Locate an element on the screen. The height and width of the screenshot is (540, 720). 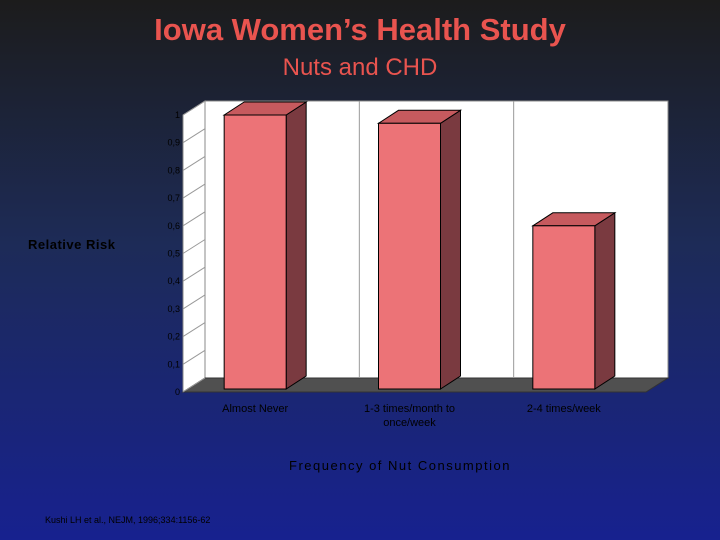
slide-title: Iowa Women’s Health Study is located at coordinates (360, 29).